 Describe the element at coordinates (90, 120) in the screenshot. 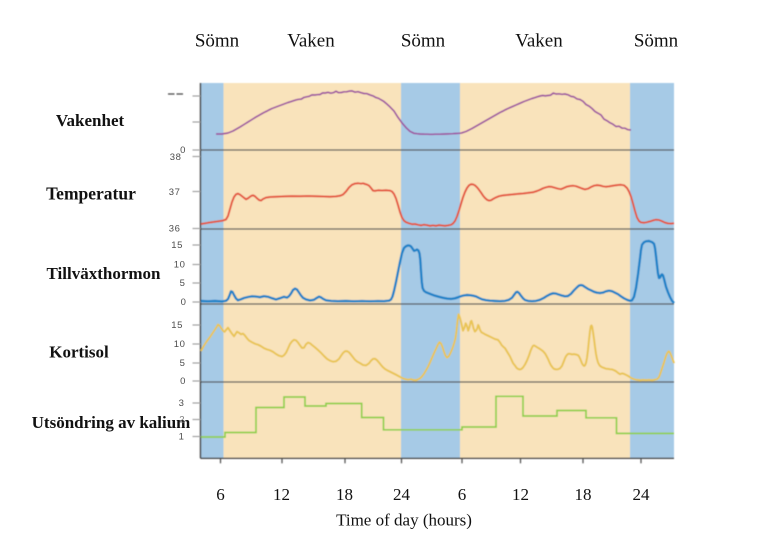

I see `svg-text: Vakenhet` at that location.